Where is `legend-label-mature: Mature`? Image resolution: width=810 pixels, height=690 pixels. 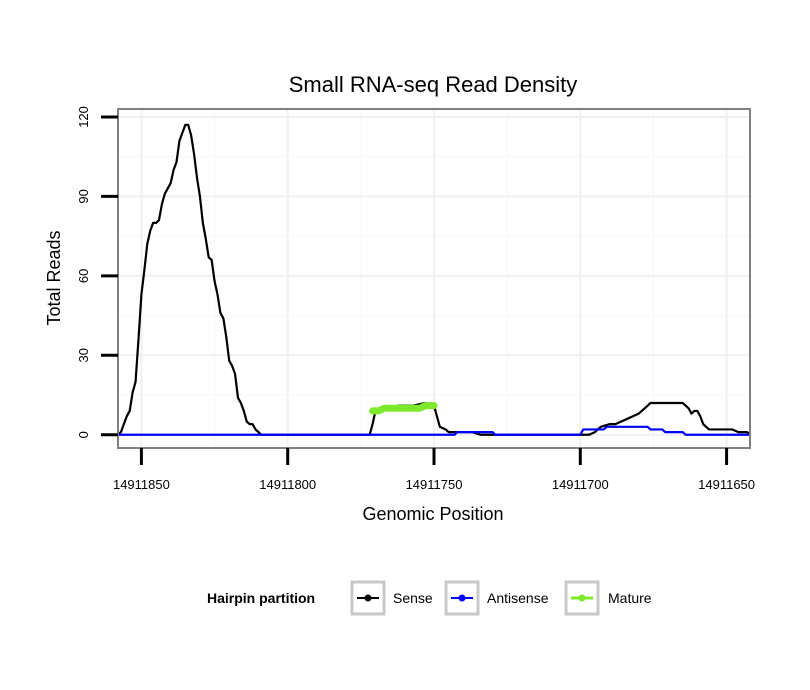 legend-label-mature: Mature is located at coordinates (630, 598).